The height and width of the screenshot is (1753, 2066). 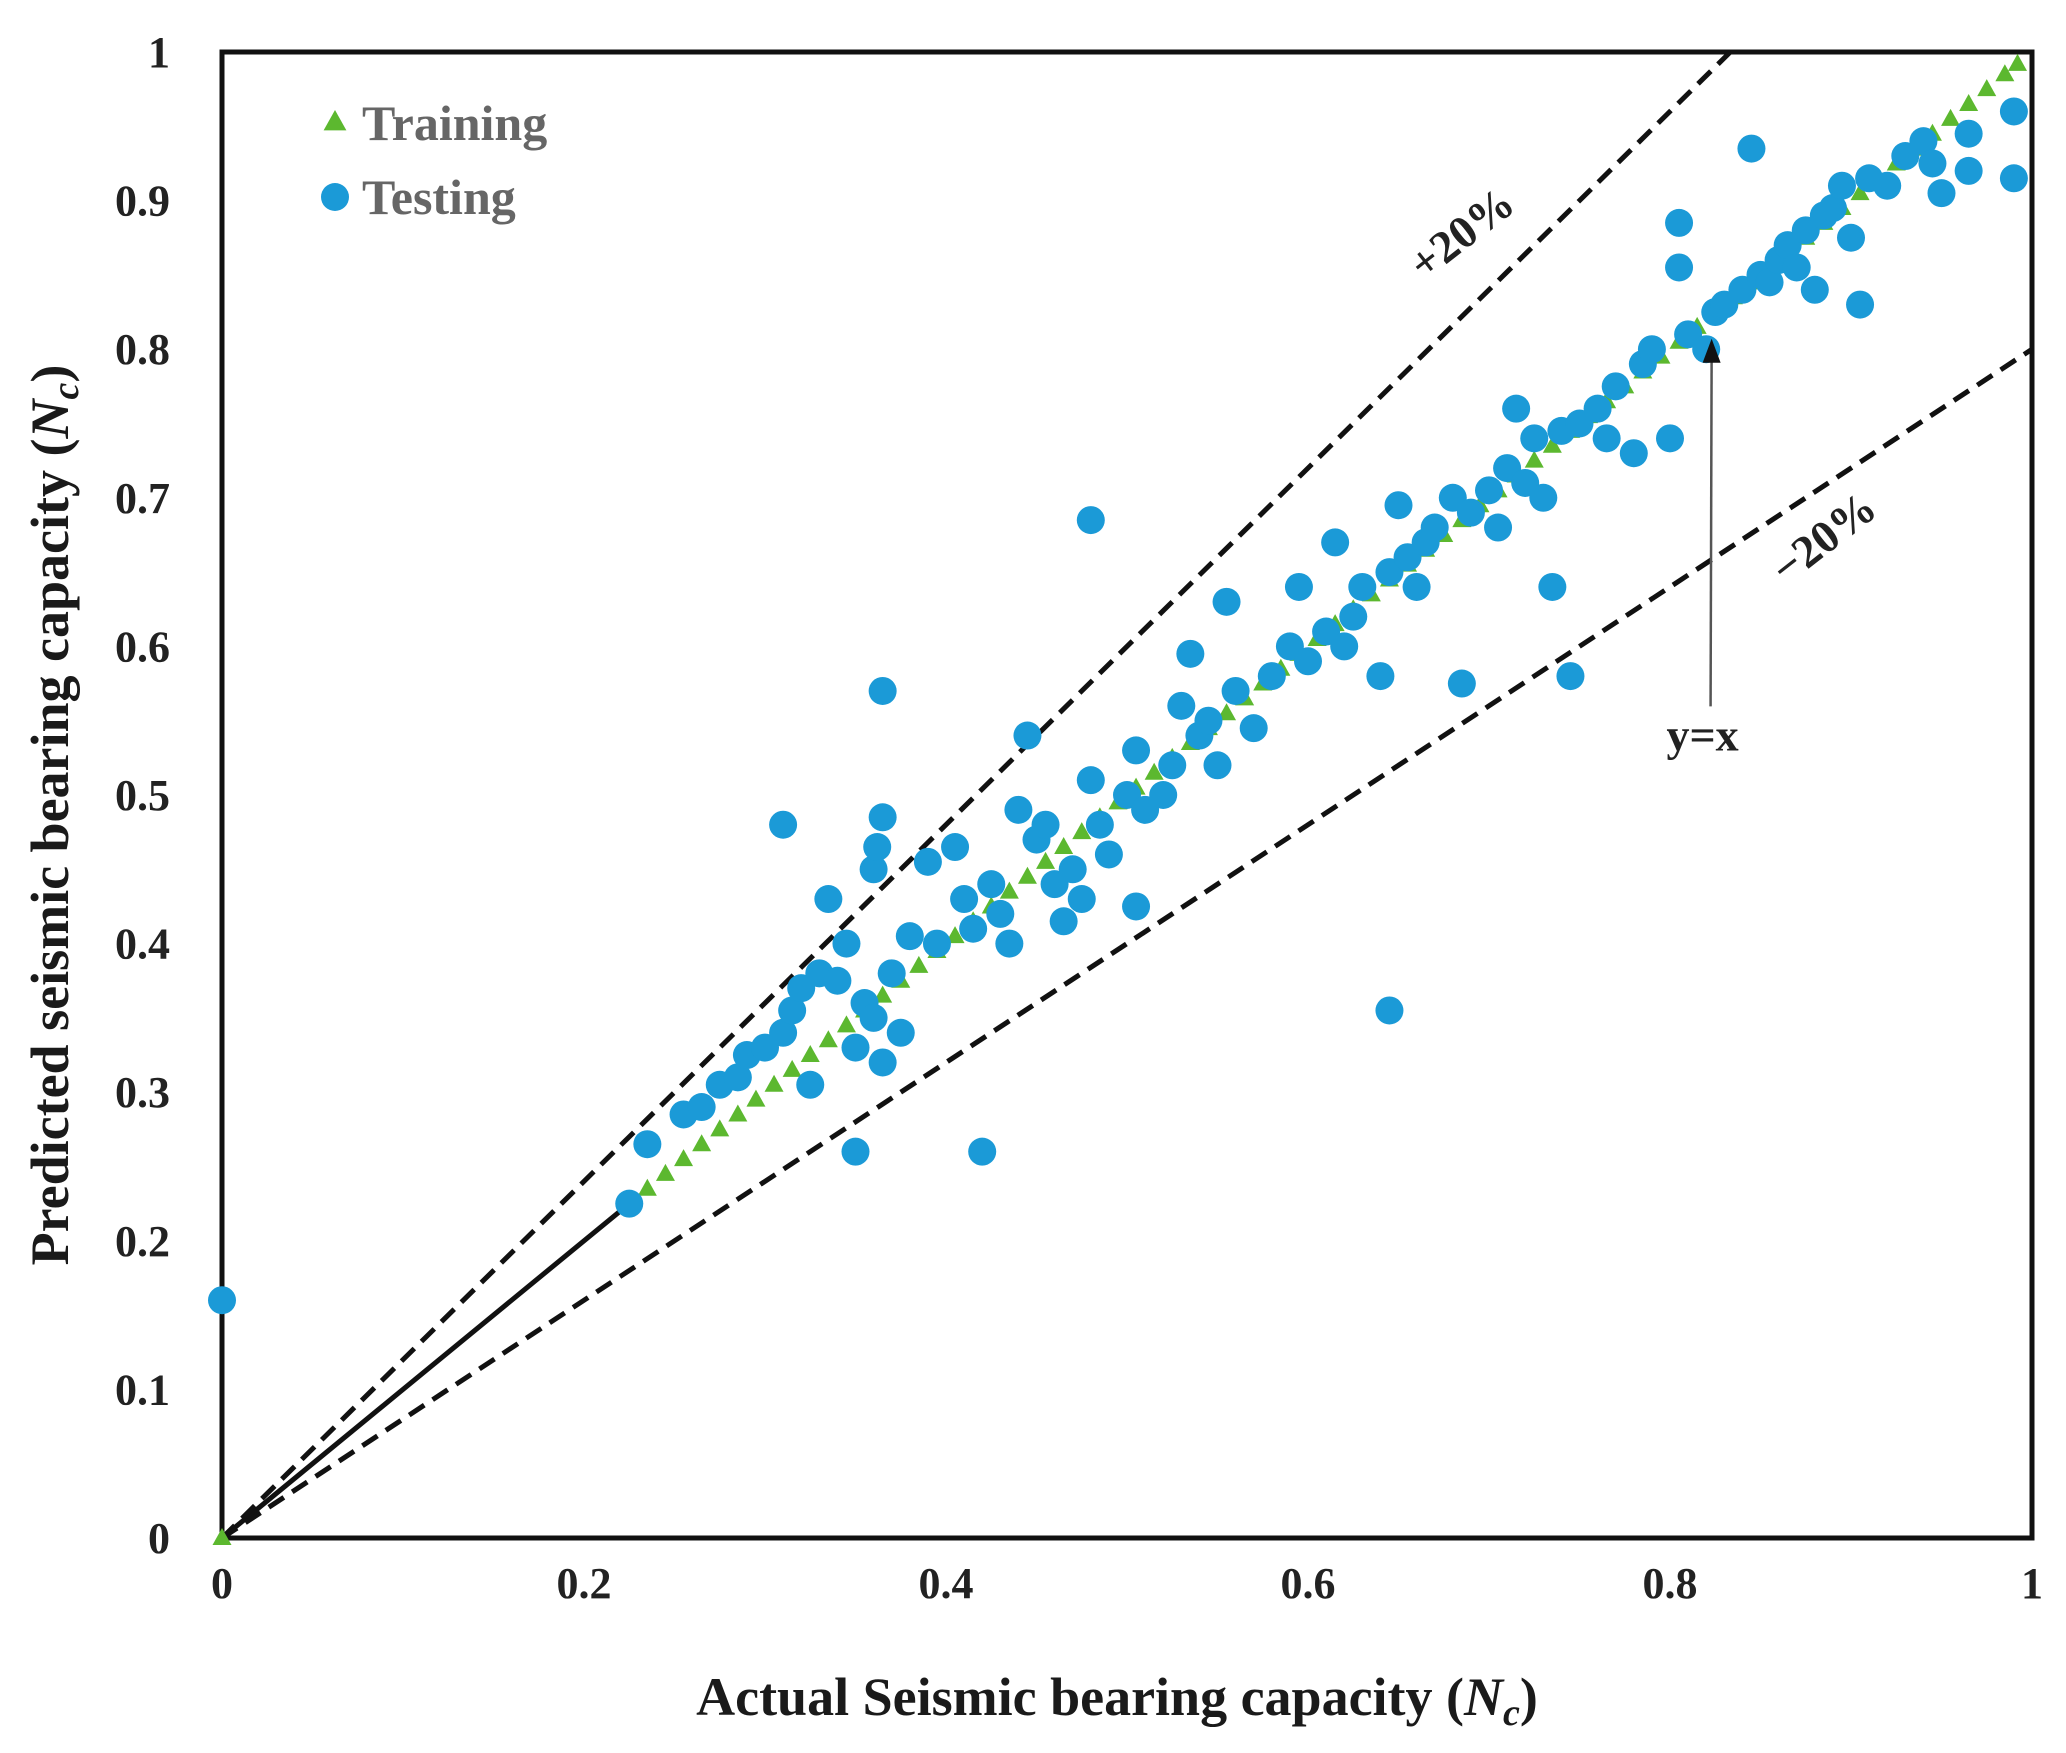 What do you see at coordinates (1529, 1697) in the screenshot?
I see `x-axis-label-end: )` at bounding box center [1529, 1697].